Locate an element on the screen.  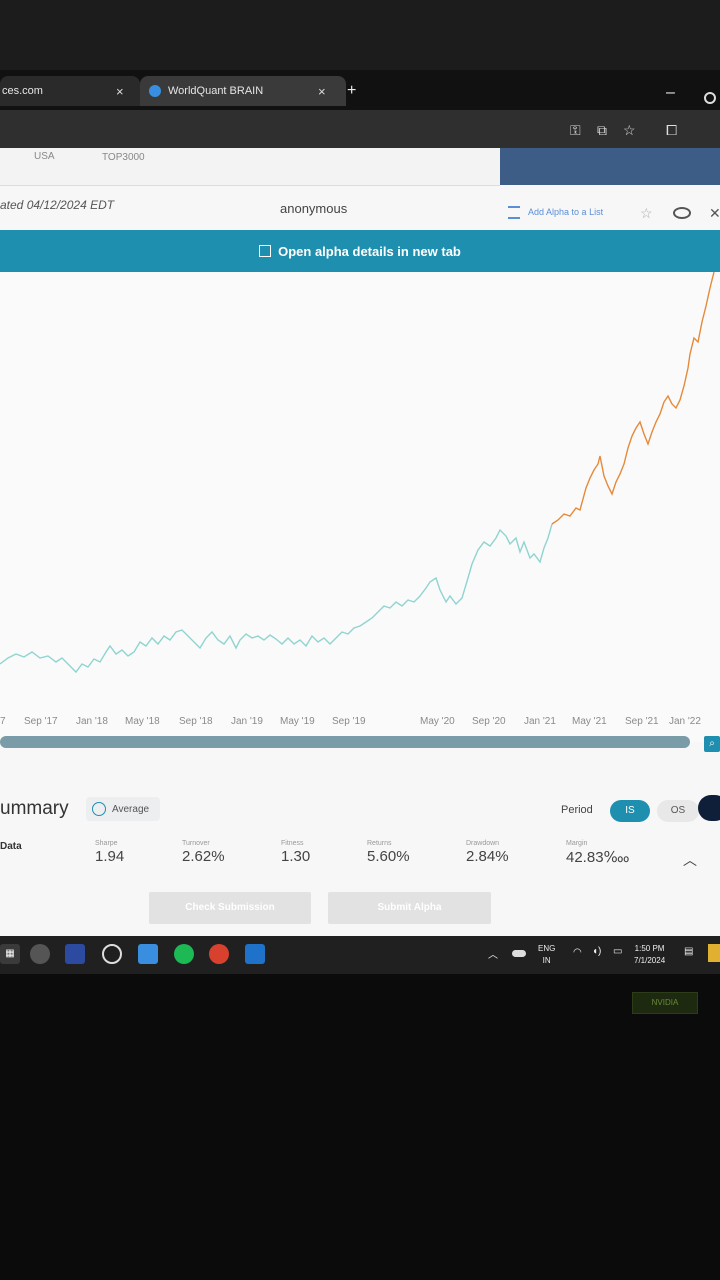
tab-label: WorldQuant BRAIN is located at coordinates (216, 91).